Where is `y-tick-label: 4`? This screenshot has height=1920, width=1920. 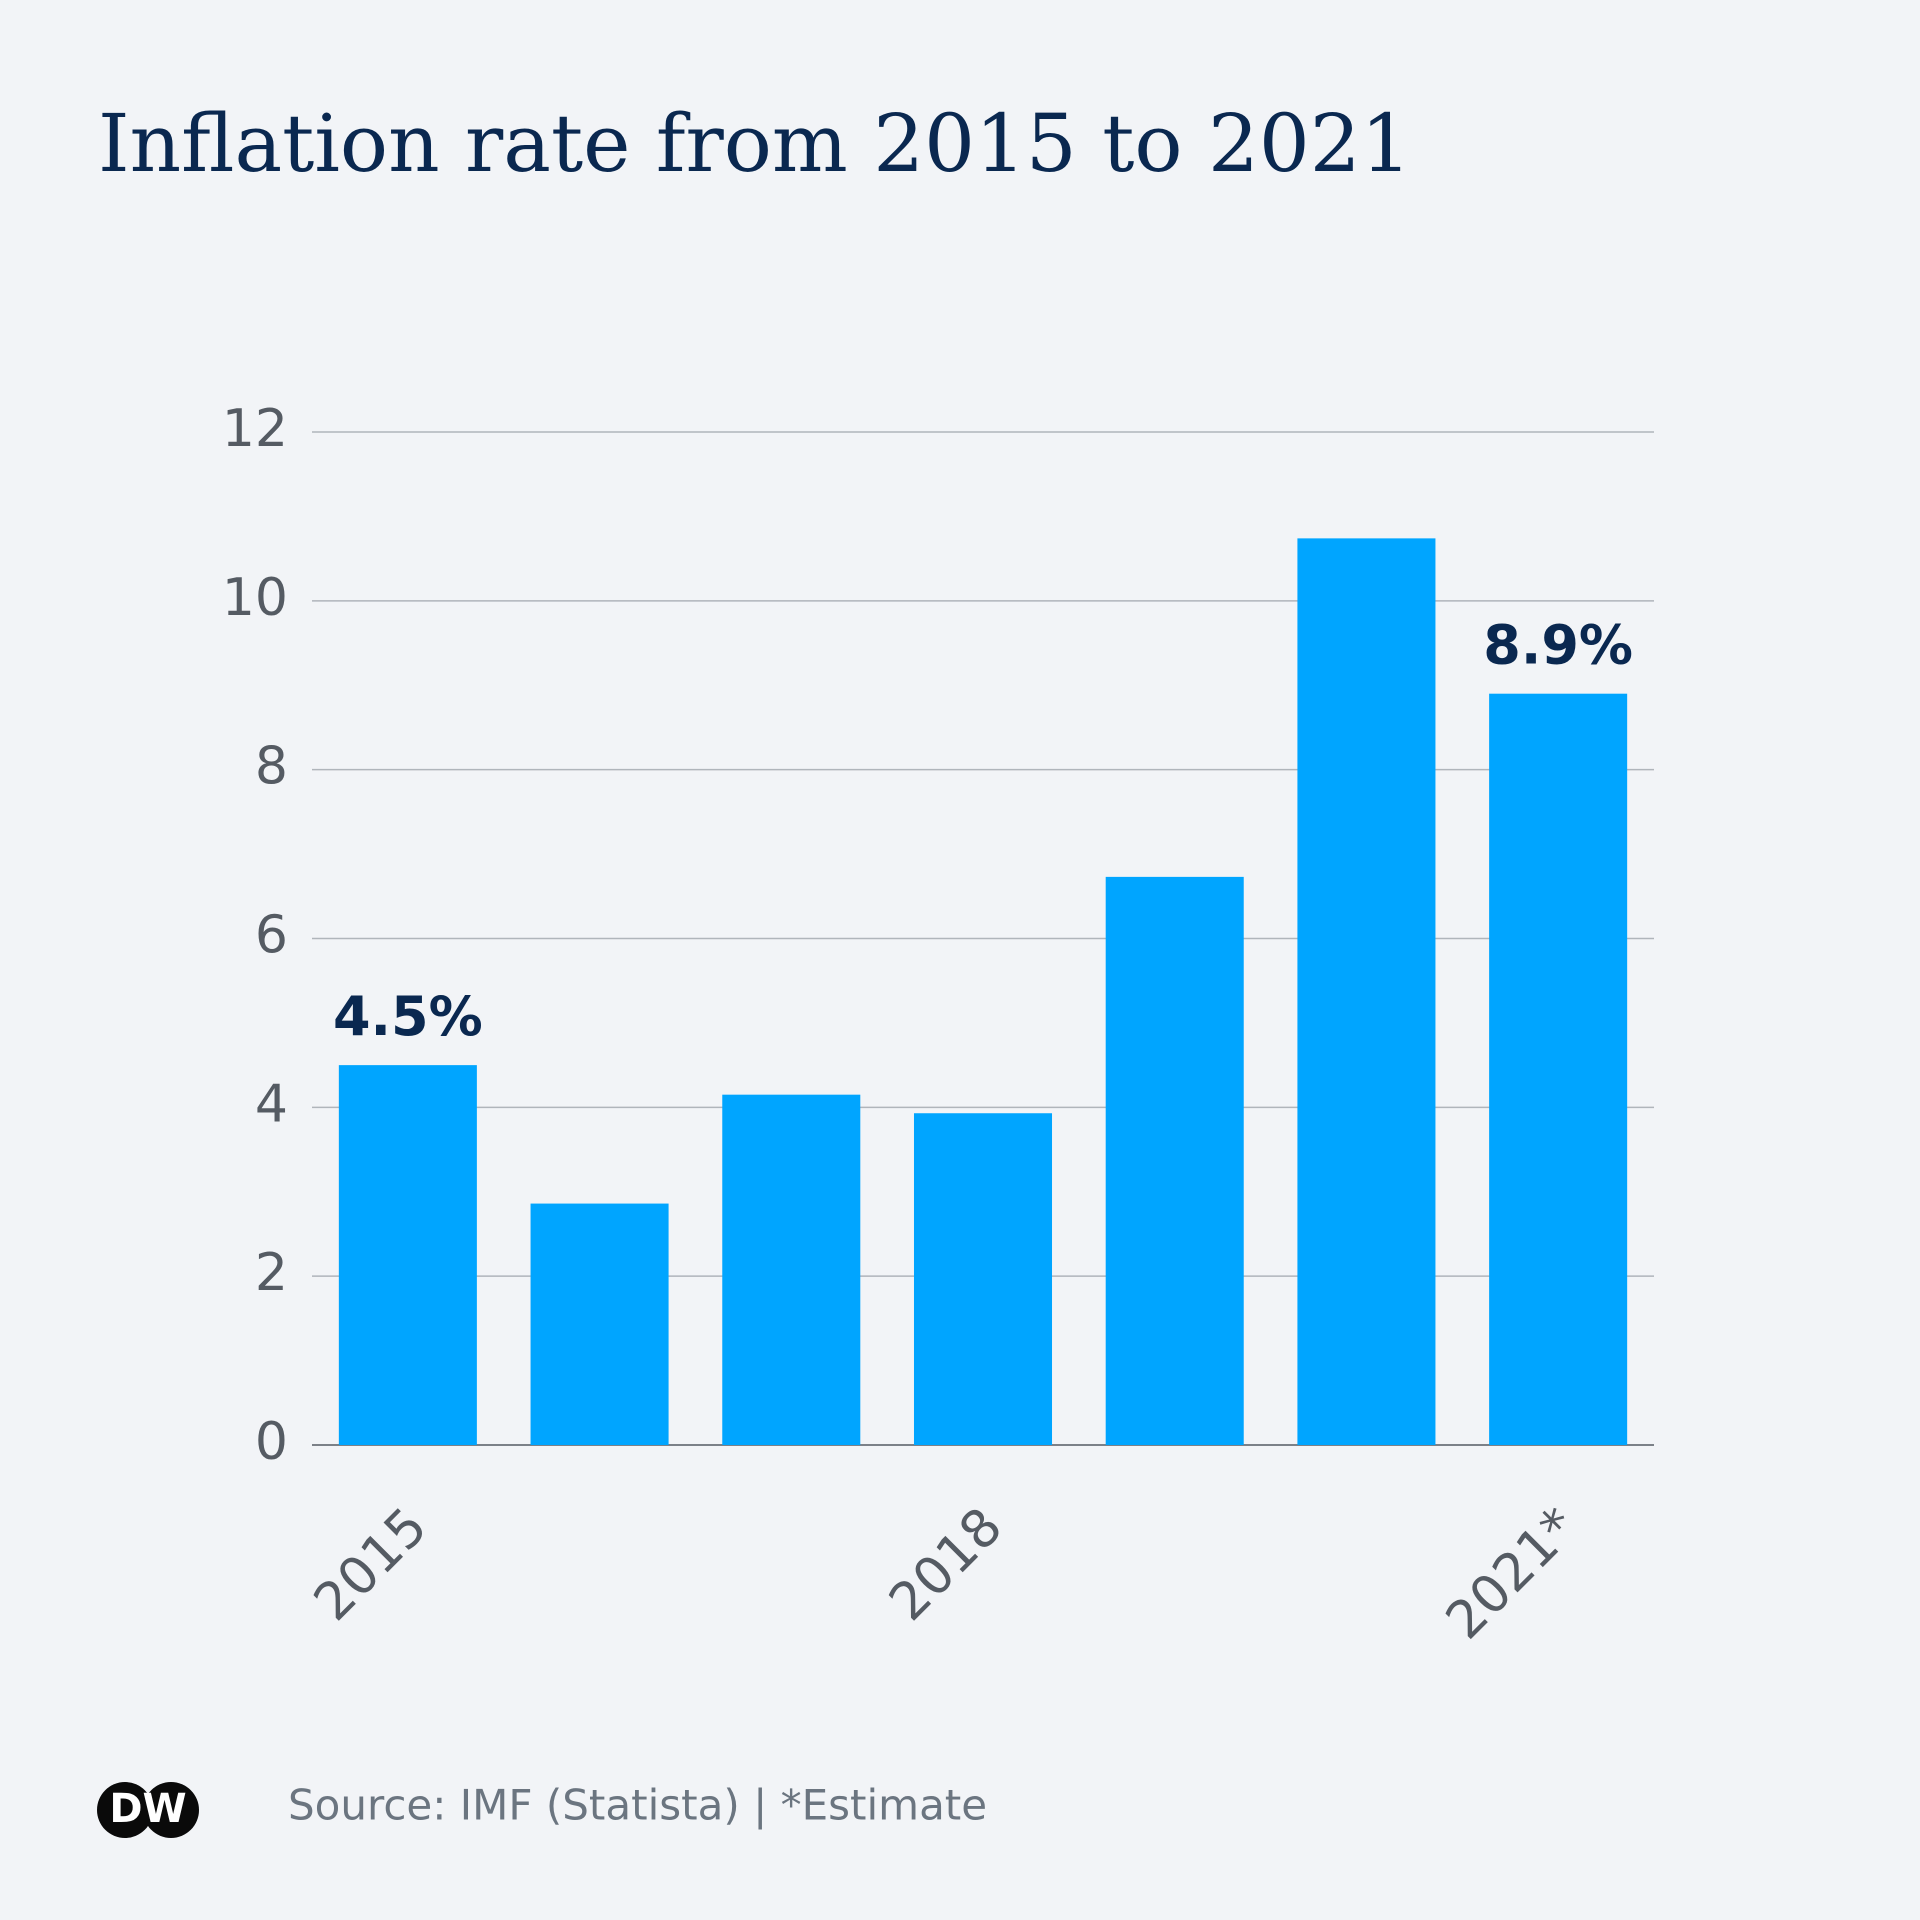
y-tick-label: 4 is located at coordinates (271, 1104).